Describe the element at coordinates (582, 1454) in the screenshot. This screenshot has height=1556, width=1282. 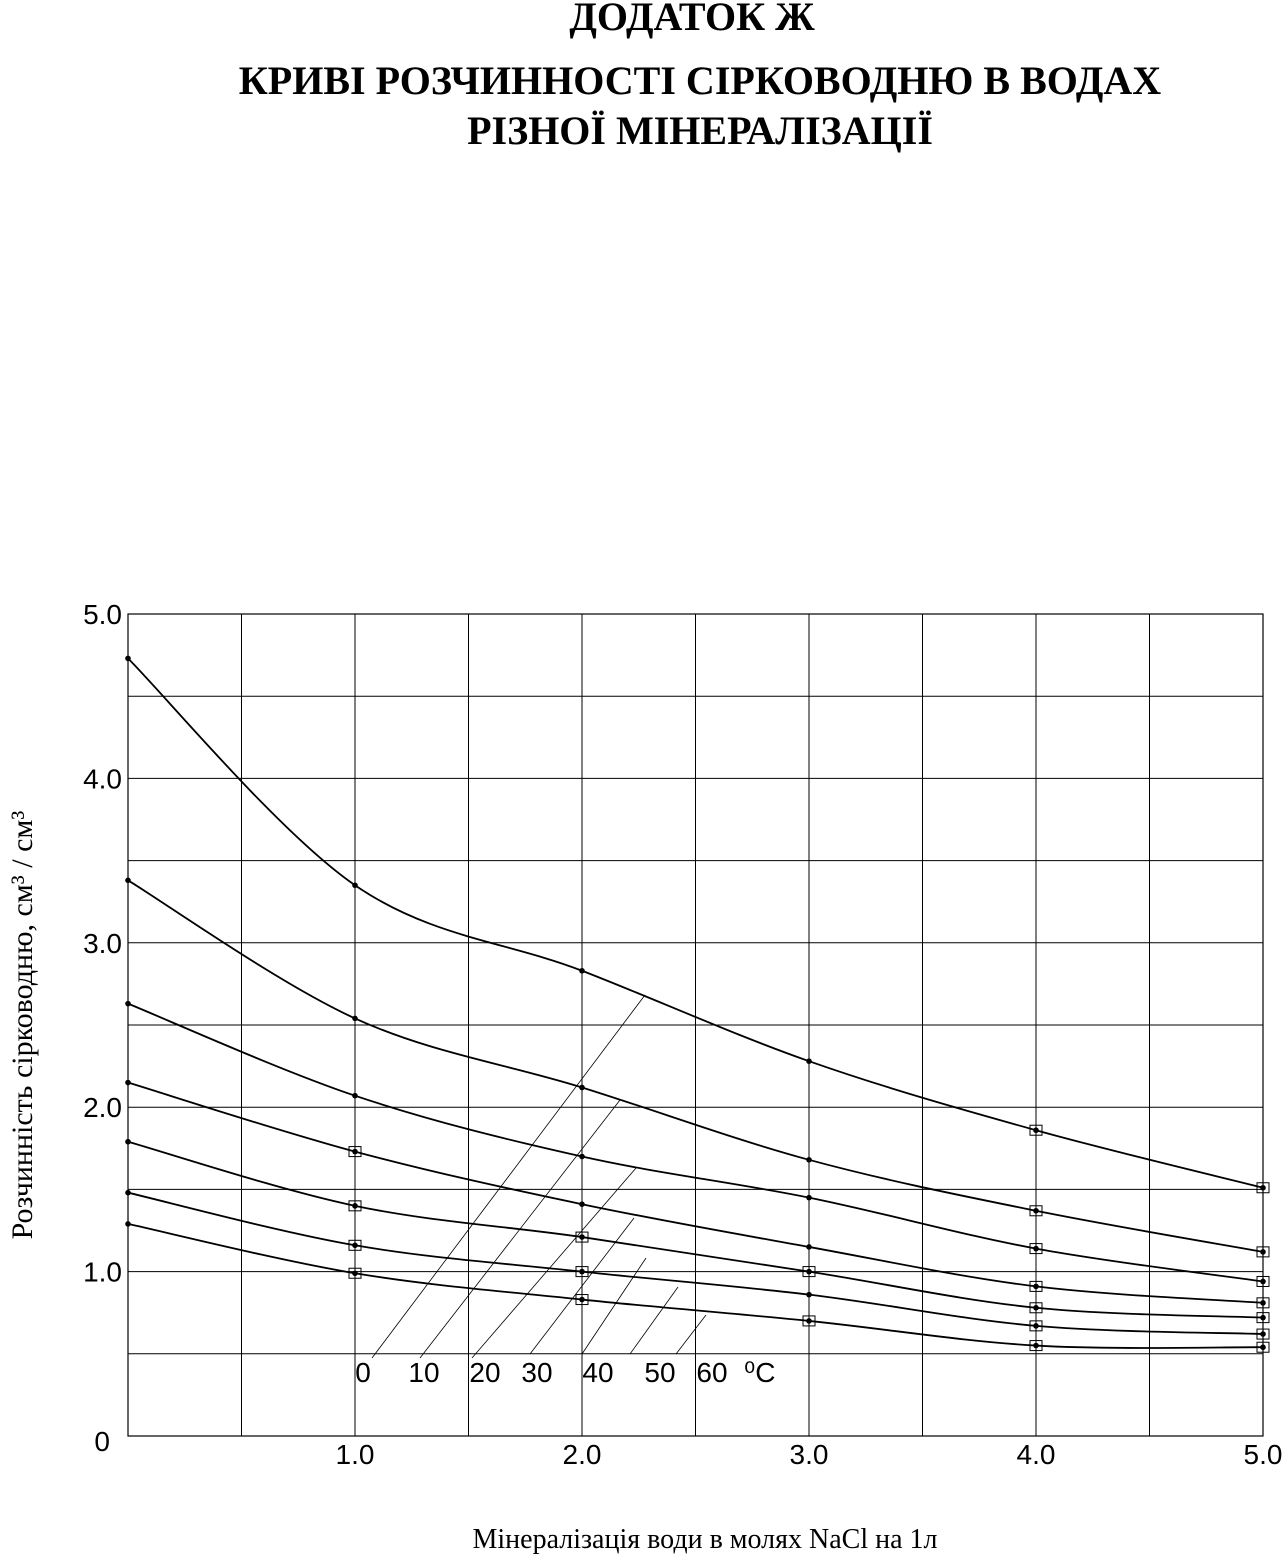
I see `x-tick-label: 2.0` at that location.